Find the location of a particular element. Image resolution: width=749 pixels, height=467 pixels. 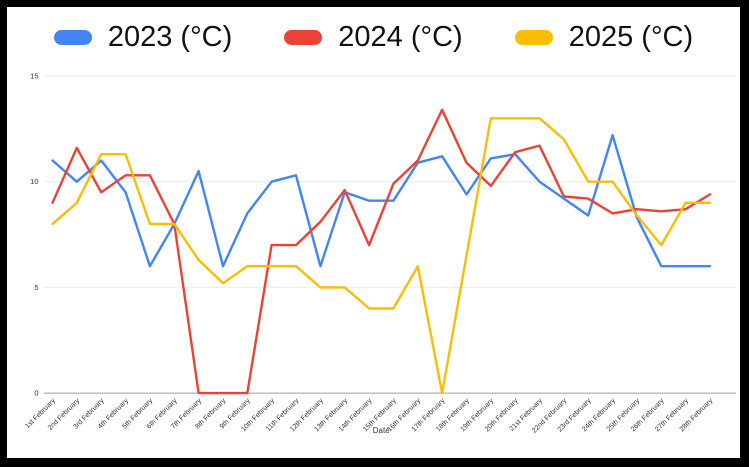

x-axis-title: Date is located at coordinates (381, 430).